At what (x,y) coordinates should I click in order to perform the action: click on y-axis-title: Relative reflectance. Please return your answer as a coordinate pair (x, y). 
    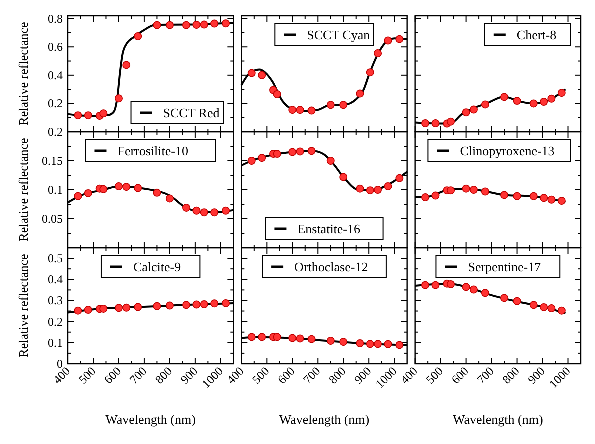
    Looking at the image, I should click on (23, 190).